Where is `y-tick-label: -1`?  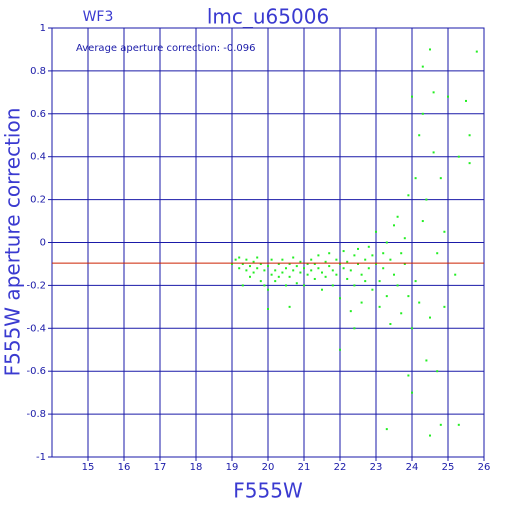
y-tick-label: -1 is located at coordinates (41, 457).